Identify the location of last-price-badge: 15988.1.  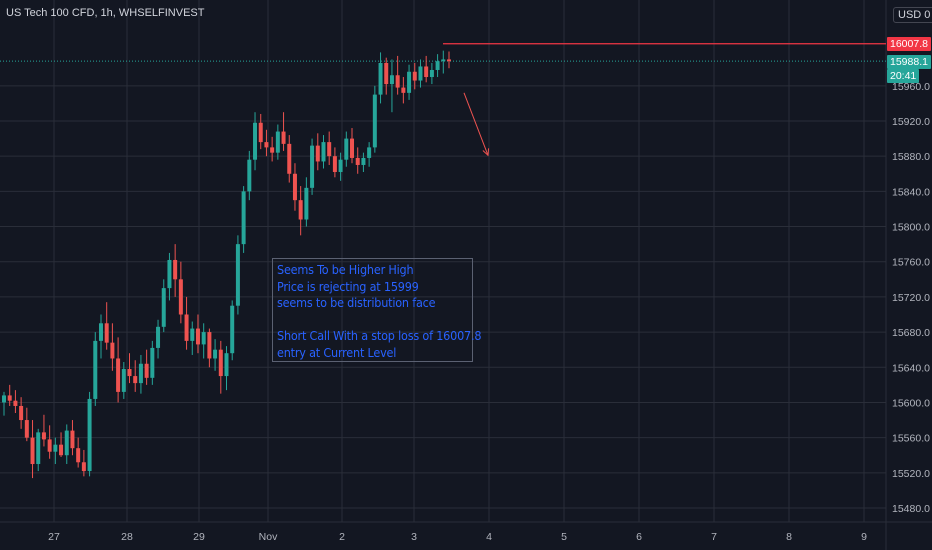
(909, 62).